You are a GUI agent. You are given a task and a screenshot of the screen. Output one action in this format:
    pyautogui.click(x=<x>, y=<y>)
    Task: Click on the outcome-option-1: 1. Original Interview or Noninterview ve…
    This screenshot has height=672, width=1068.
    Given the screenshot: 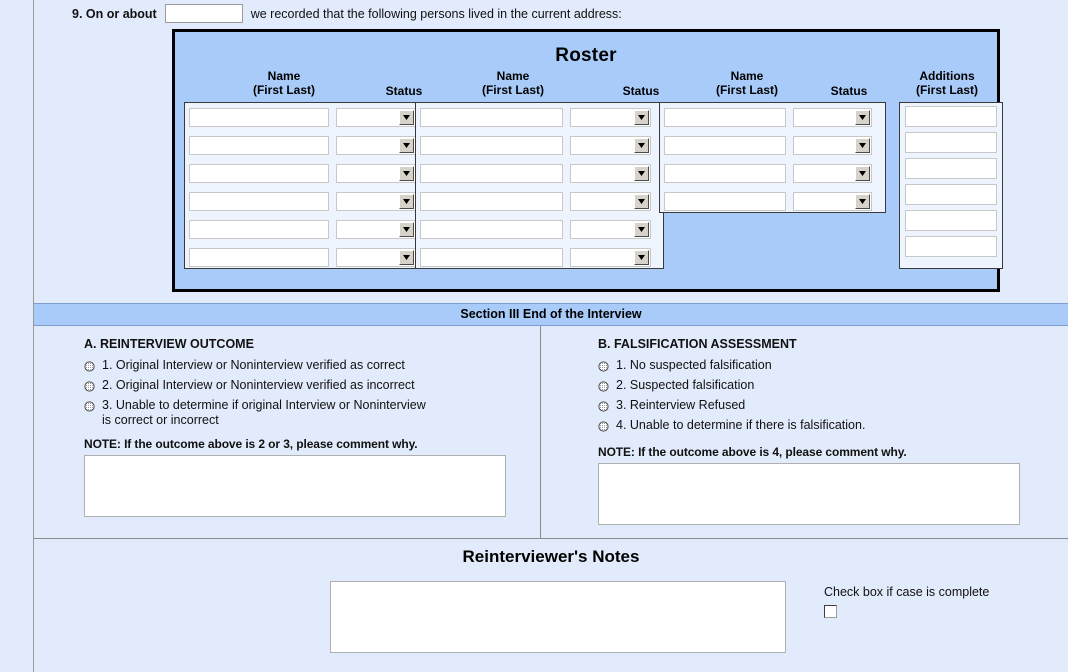 What is the action you would take?
    pyautogui.click(x=309, y=365)
    